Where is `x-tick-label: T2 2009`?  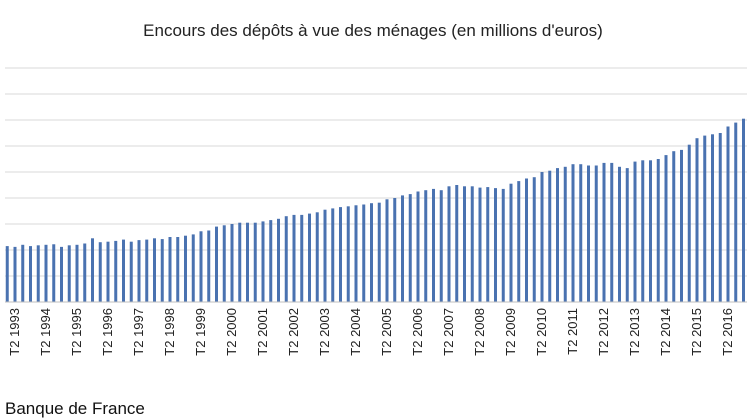
x-tick-label: T2 2009 is located at coordinates (510, 332).